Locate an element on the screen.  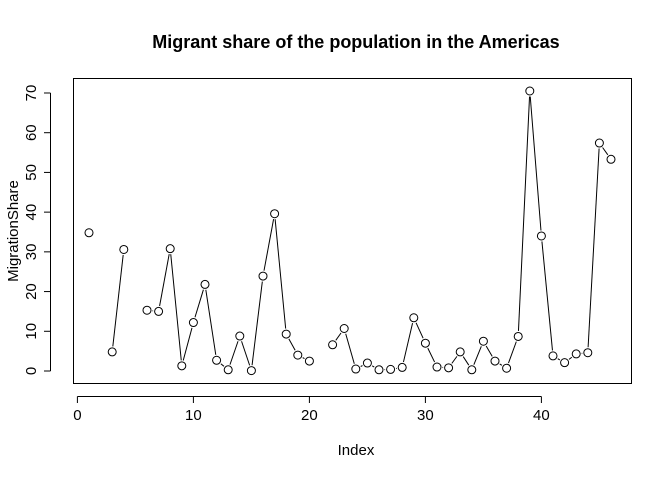
y-tick-label: 20 is located at coordinates (31, 291).